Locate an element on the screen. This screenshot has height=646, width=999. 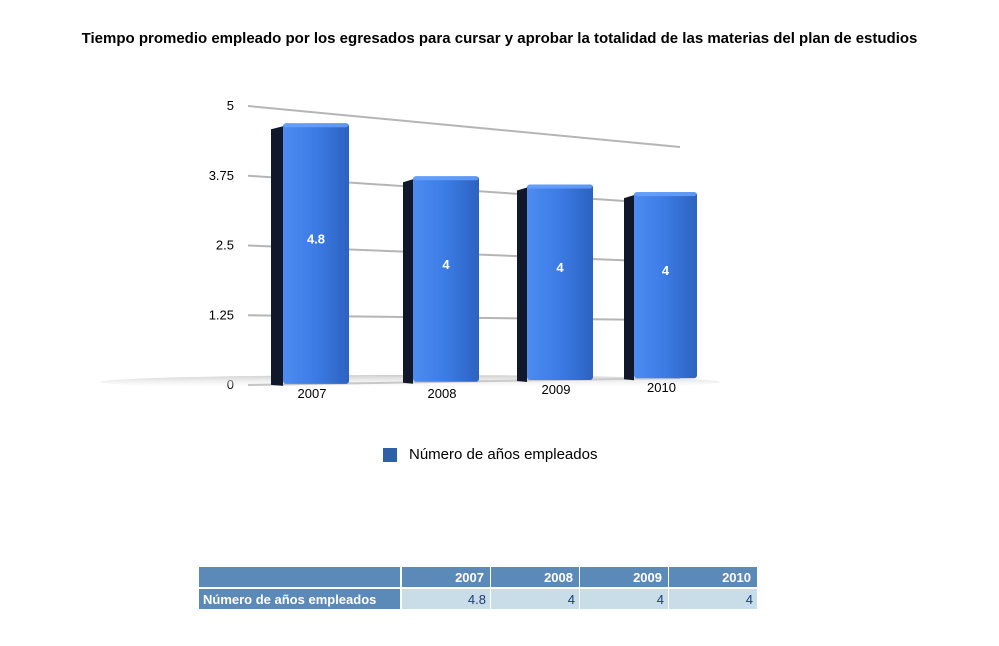
bar-2010: 4 is located at coordinates (660, 286).